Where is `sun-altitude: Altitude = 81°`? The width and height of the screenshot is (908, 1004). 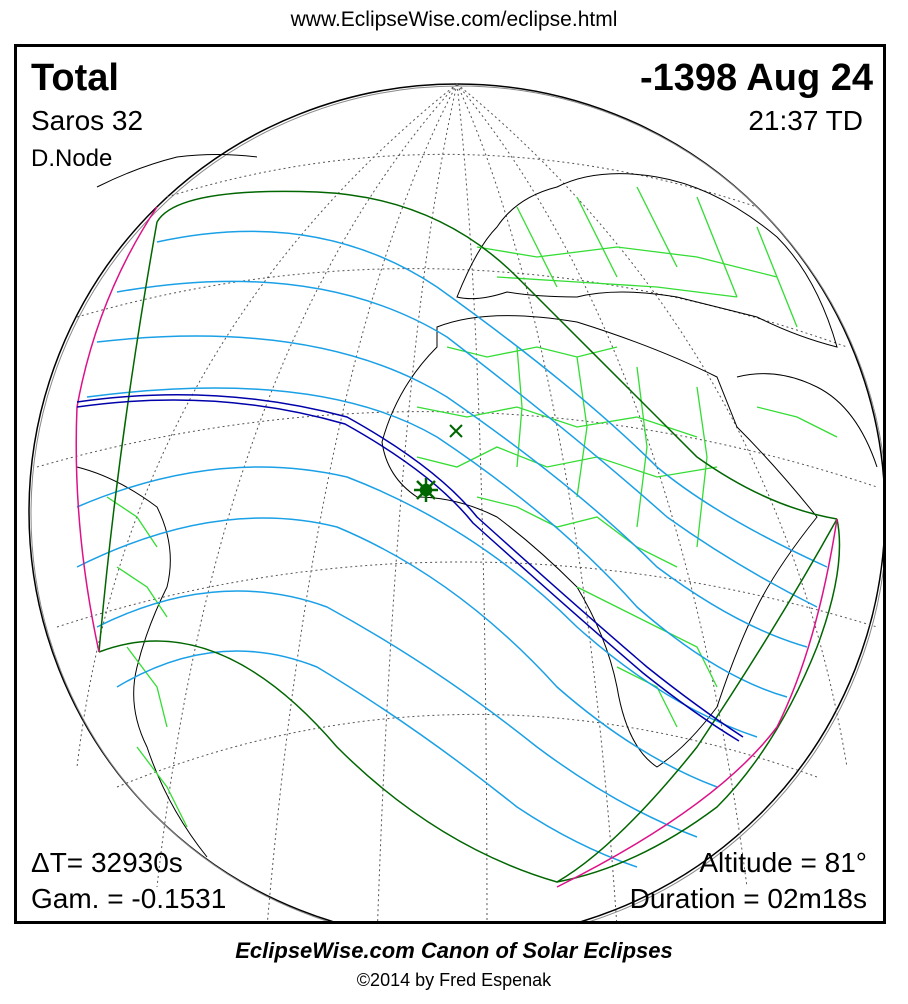
sun-altitude: Altitude = 81° is located at coordinates (783, 862).